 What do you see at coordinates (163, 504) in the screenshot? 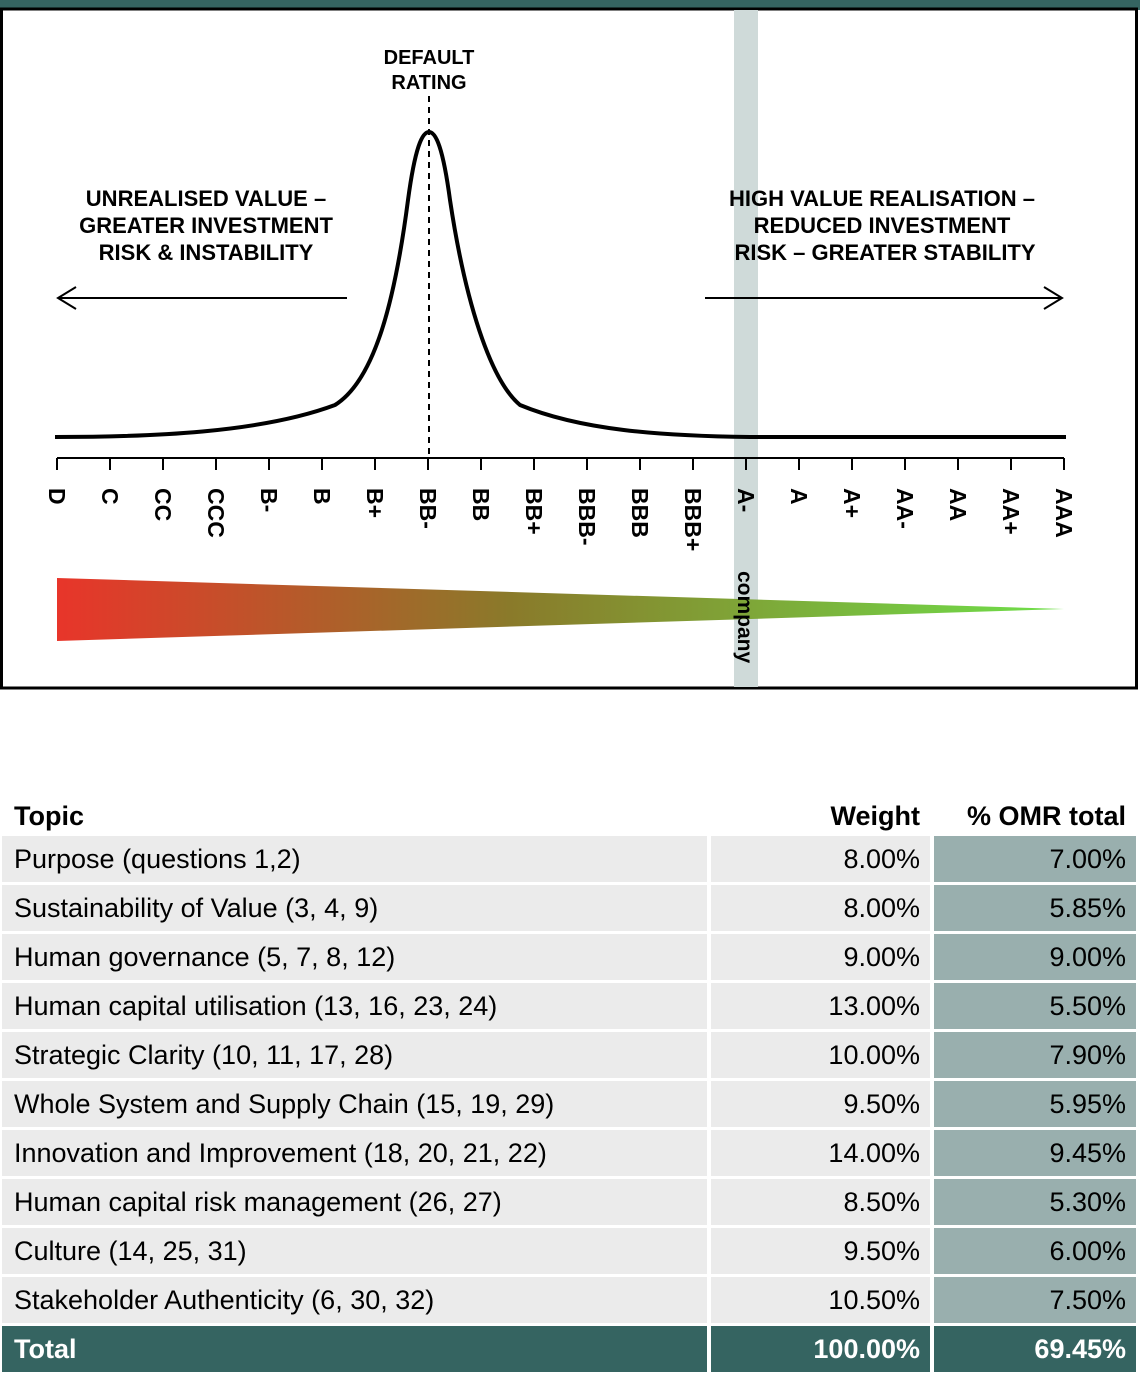
I see `tick-label-cc: CC` at bounding box center [163, 504].